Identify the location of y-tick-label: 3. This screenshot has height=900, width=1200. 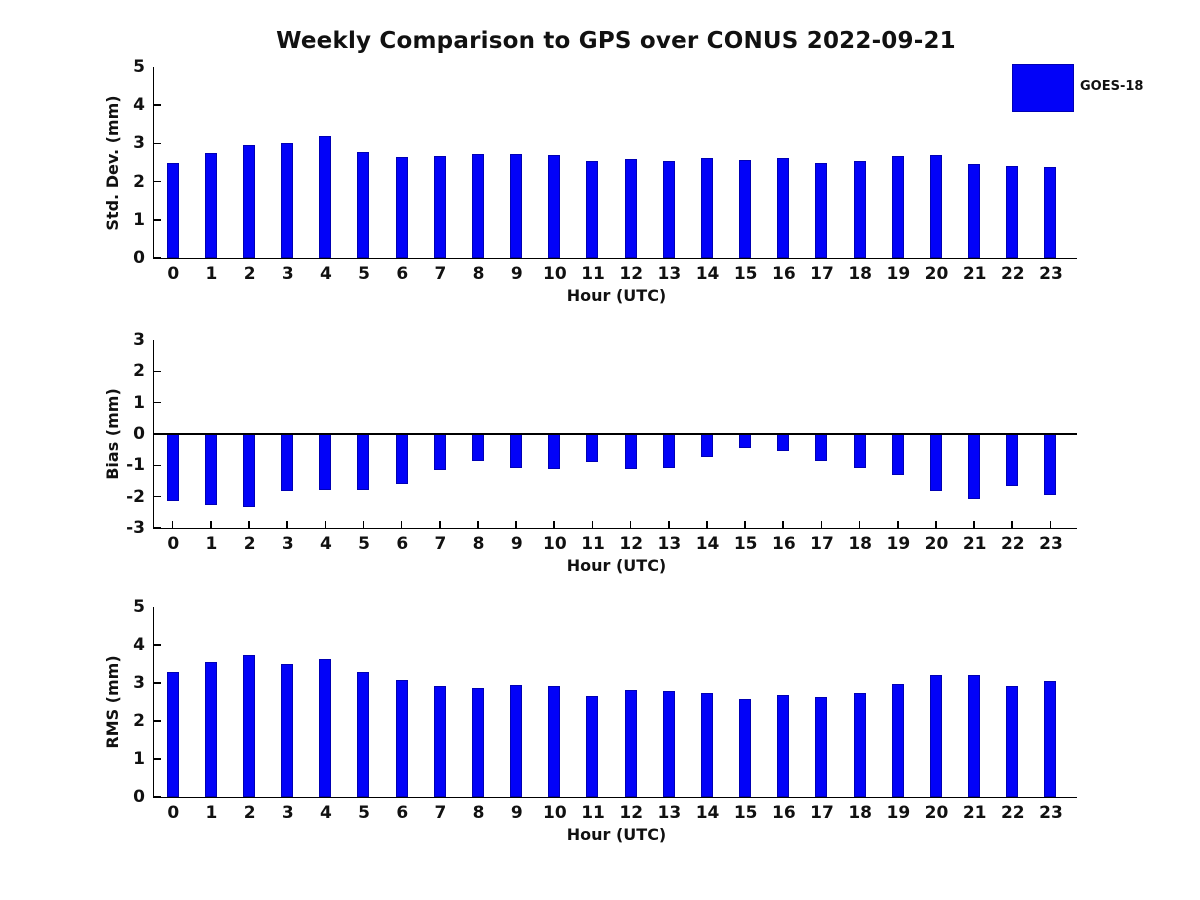
(139, 340).